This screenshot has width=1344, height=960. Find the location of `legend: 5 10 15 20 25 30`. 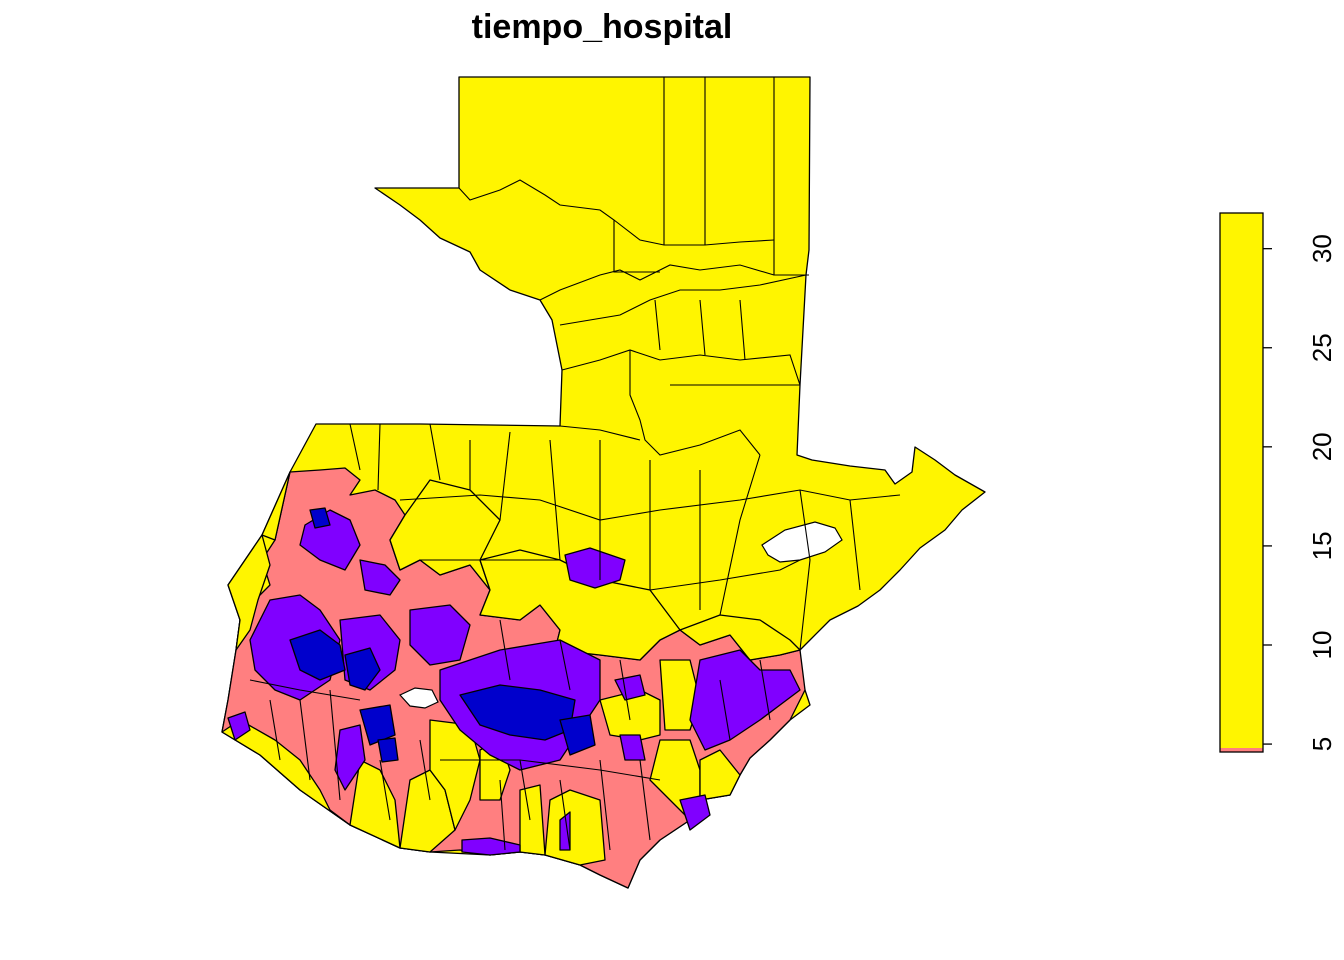

legend: 5 10 15 20 25 30 is located at coordinates (1278, 482).